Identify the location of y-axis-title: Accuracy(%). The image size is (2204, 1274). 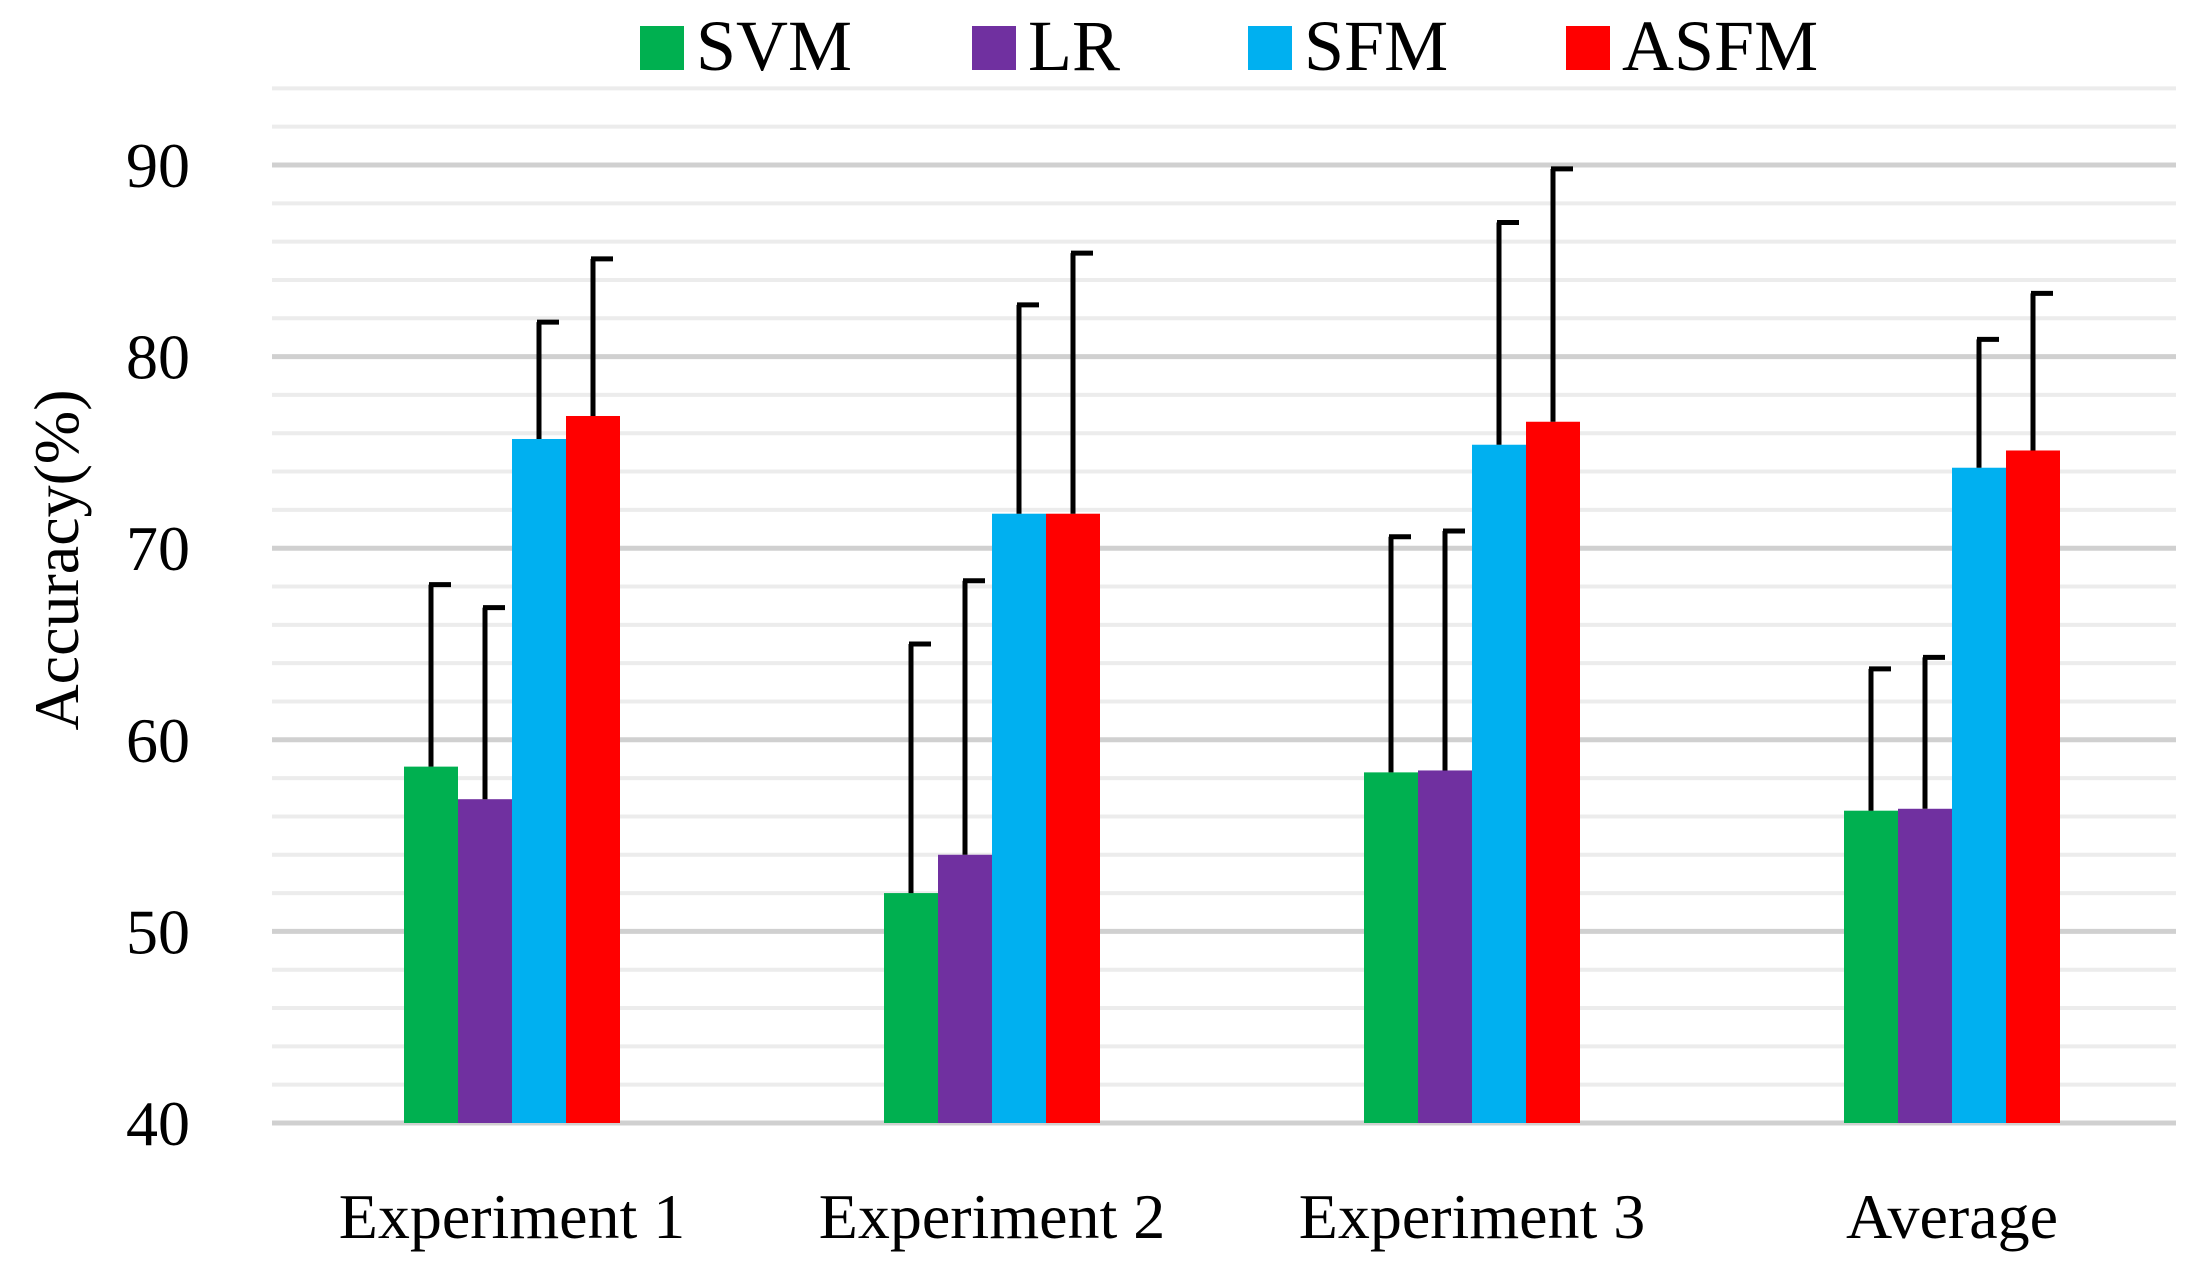
(56, 559).